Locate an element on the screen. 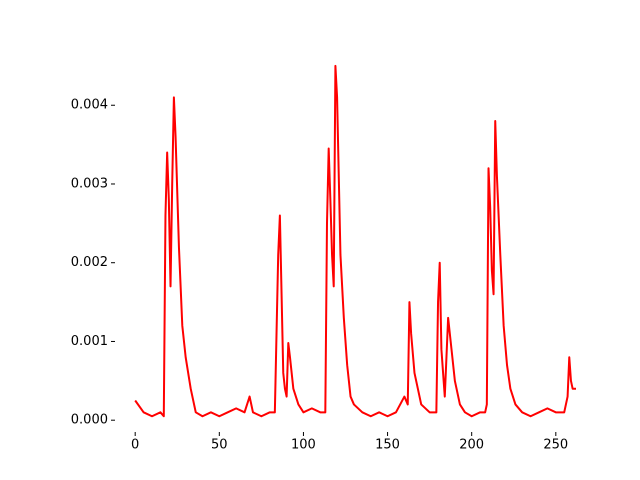 This screenshot has height=480, width=640. y-tick-label: 0.004 is located at coordinates (89, 105).